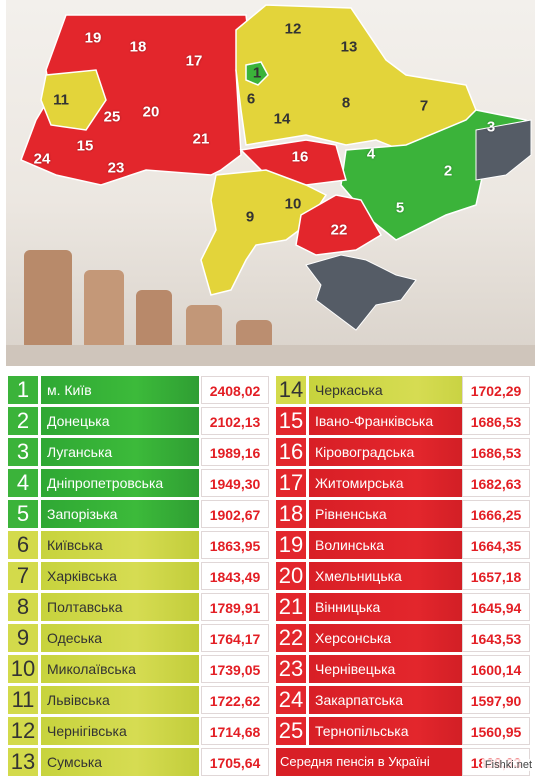 This screenshot has width=541, height=777. I want to click on rank-number: 4, so click(23, 483).